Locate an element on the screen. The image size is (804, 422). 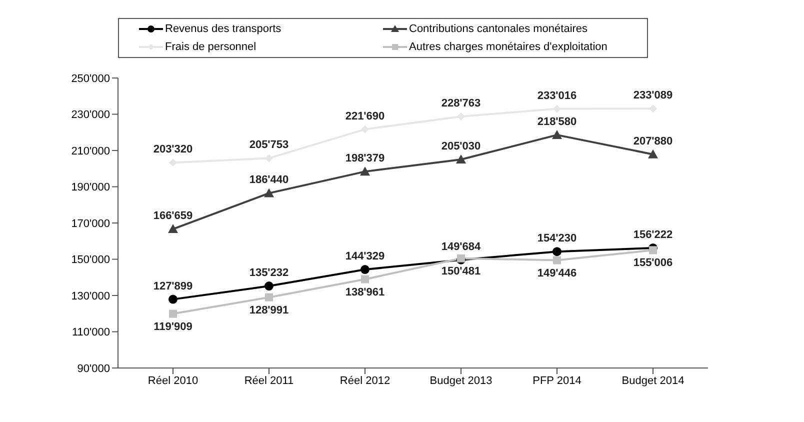
data-label: 155'006 is located at coordinates (653, 263).